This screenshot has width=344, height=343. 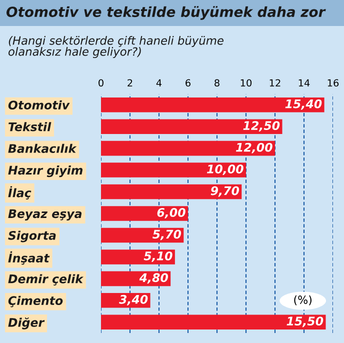 I want to click on data-label: 5,70, so click(x=167, y=235).